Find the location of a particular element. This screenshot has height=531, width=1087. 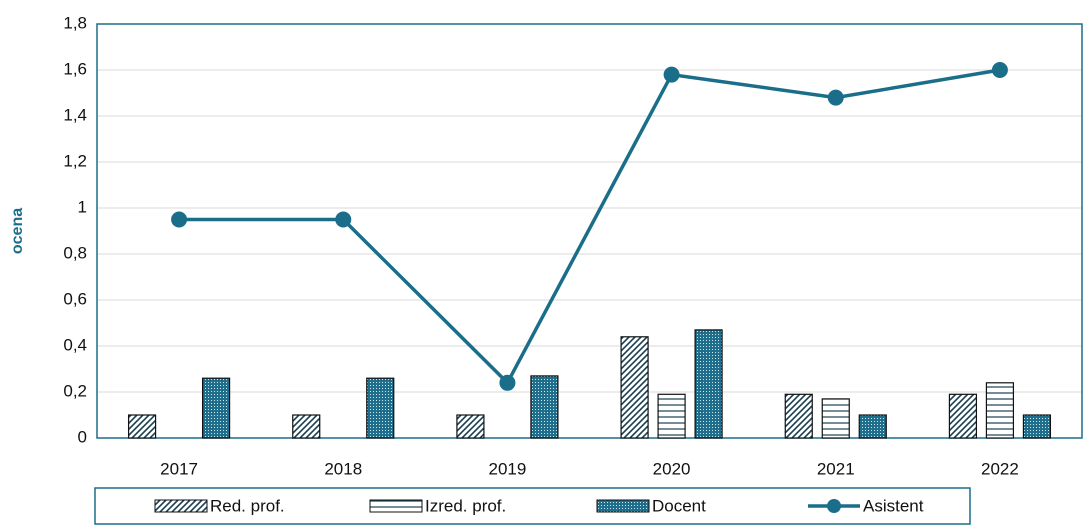

y-tick-label: 0,2 is located at coordinates (75, 390).